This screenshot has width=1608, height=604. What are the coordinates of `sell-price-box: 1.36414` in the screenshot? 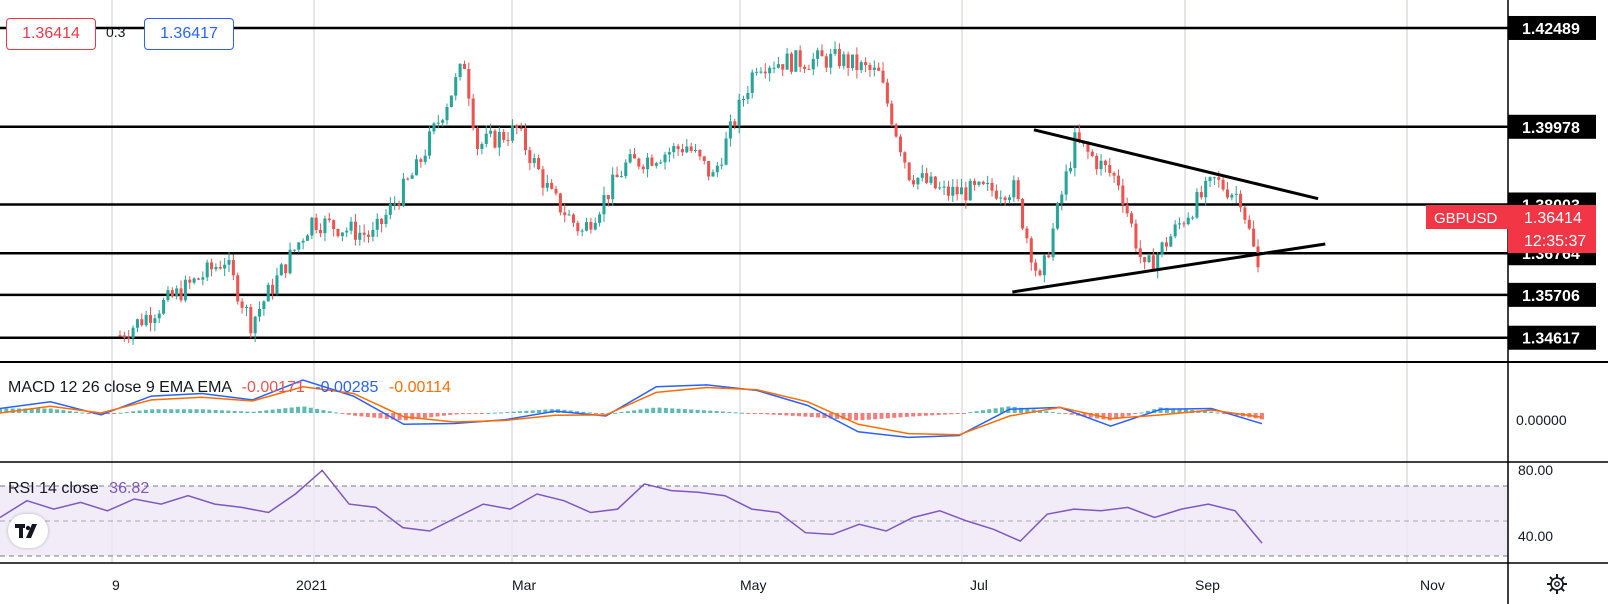 It's located at (51, 34).